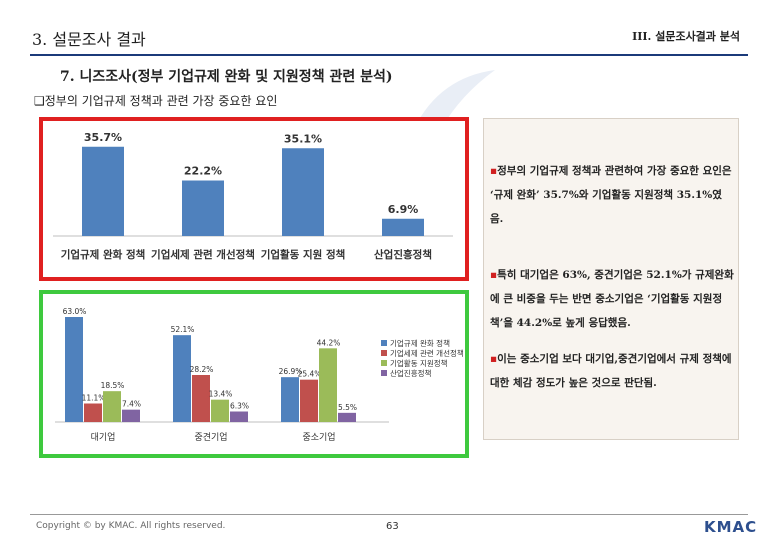  Describe the element at coordinates (403, 254) in the screenshot. I see `category-label: 산업진흥정책` at that location.